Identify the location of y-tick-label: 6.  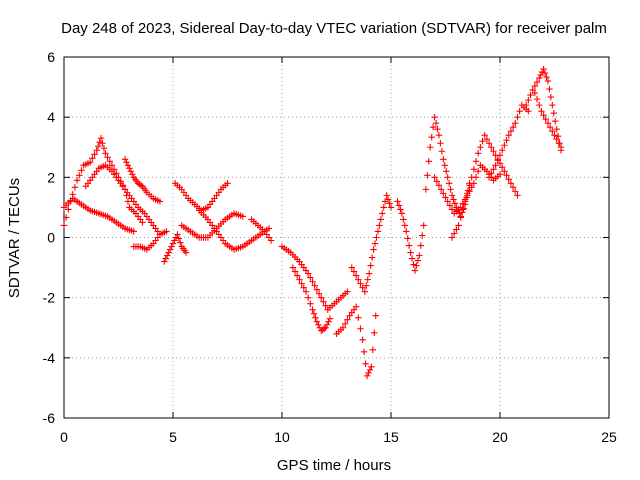
(51, 57).